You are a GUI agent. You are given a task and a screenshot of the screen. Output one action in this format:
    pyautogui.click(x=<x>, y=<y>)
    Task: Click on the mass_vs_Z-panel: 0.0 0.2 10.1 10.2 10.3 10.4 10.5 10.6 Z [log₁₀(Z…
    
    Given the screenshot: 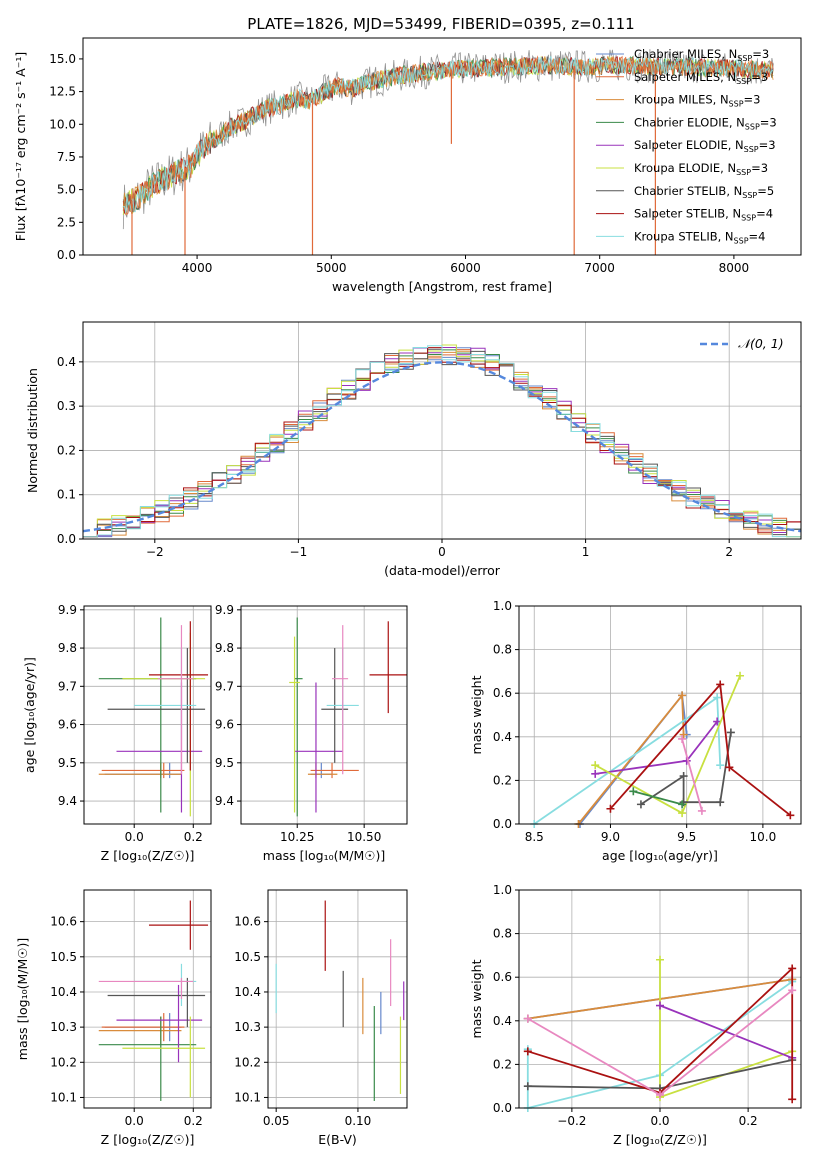 What is the action you would take?
    pyautogui.click(x=113, y=1018)
    